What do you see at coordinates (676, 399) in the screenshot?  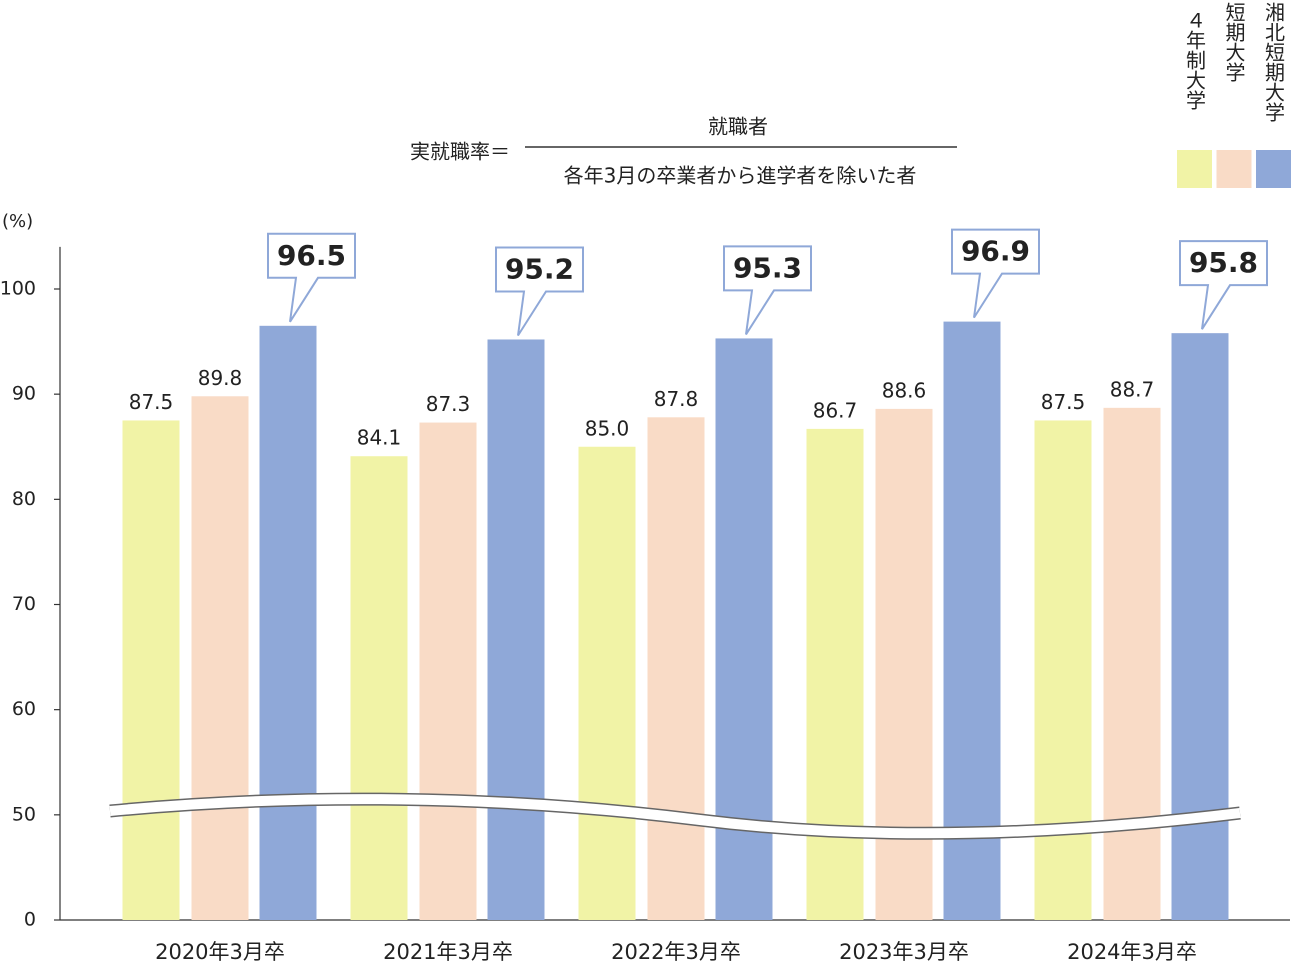 I see `value-label: 87.8` at bounding box center [676, 399].